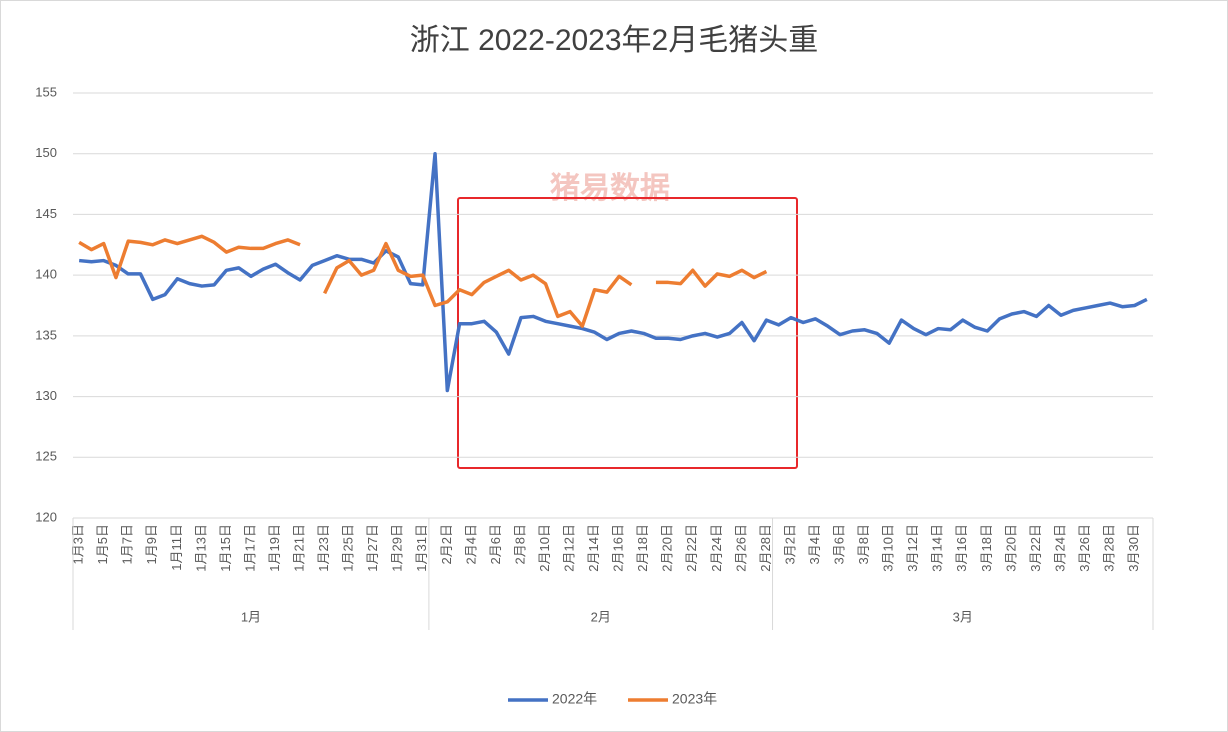  What do you see at coordinates (694, 699) in the screenshot?
I see `legend-label: 2023年` at bounding box center [694, 699].